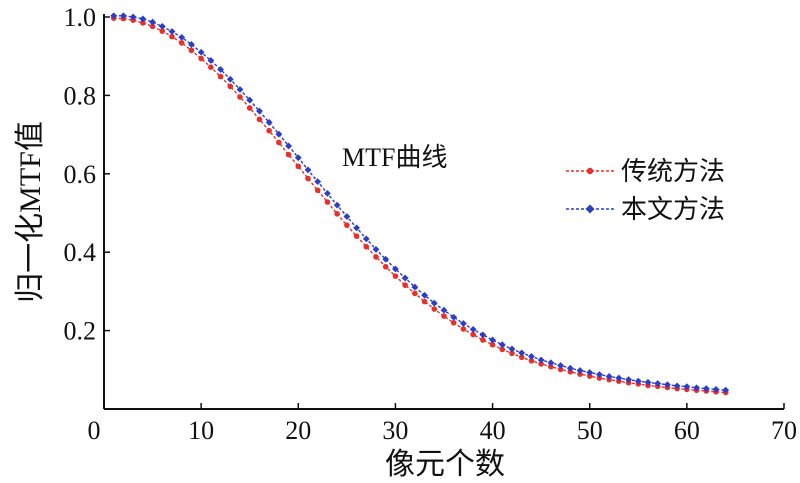  What do you see at coordinates (590, 430) in the screenshot?
I see `x-tick-label: 50` at bounding box center [590, 430].